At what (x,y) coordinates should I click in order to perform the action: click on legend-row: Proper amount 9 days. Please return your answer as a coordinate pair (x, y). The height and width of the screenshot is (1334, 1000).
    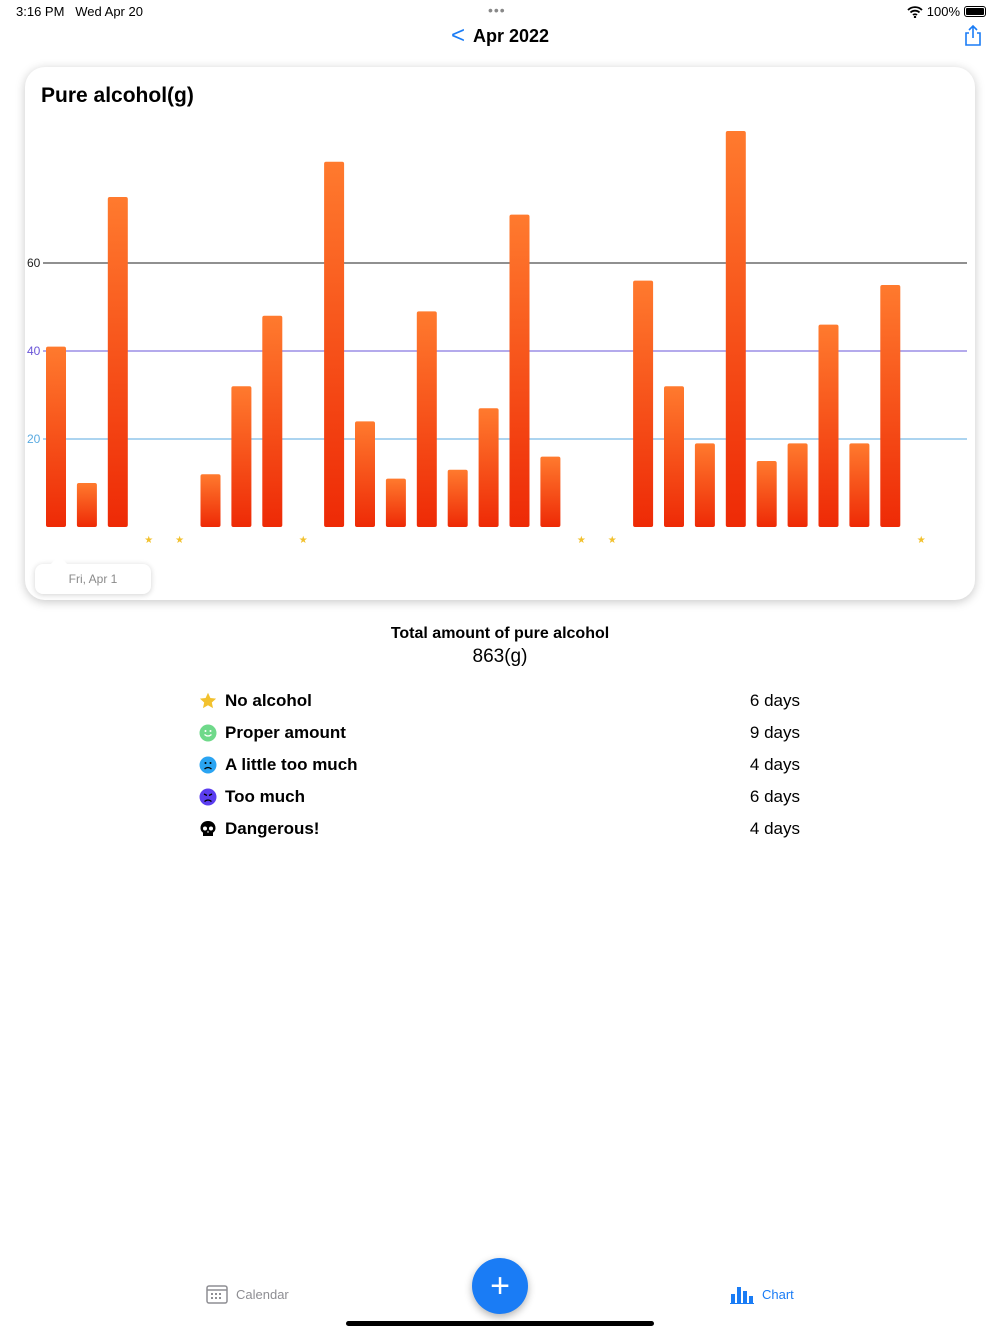
    Looking at the image, I should click on (499, 733).